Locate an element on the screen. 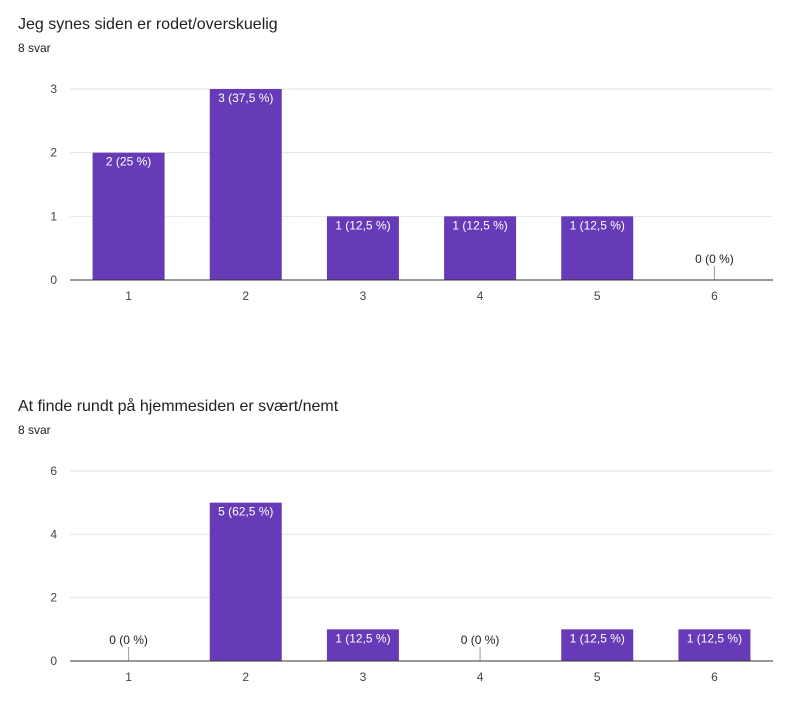 The height and width of the screenshot is (702, 800). y-tick-label: 3 is located at coordinates (53, 89).